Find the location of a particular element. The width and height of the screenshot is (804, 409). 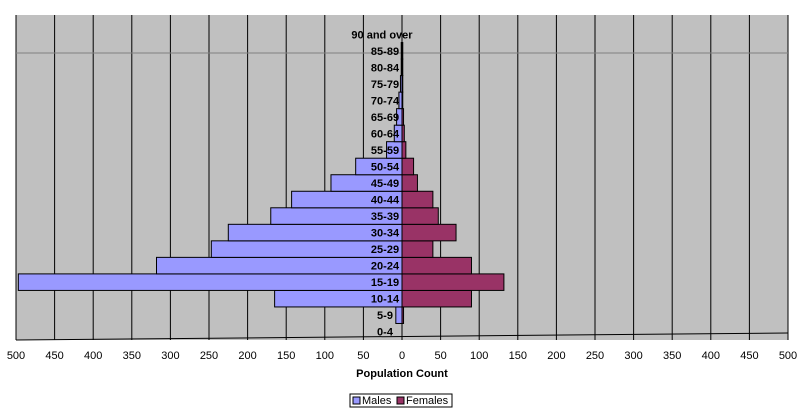

x-tick-label: 0 is located at coordinates (402, 356).